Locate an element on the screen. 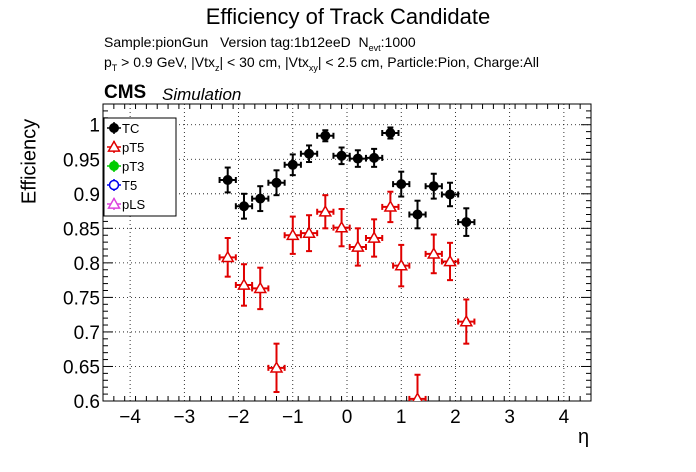 This screenshot has width=696, height=472. legend-label-pt3: pT3 is located at coordinates (133, 166).